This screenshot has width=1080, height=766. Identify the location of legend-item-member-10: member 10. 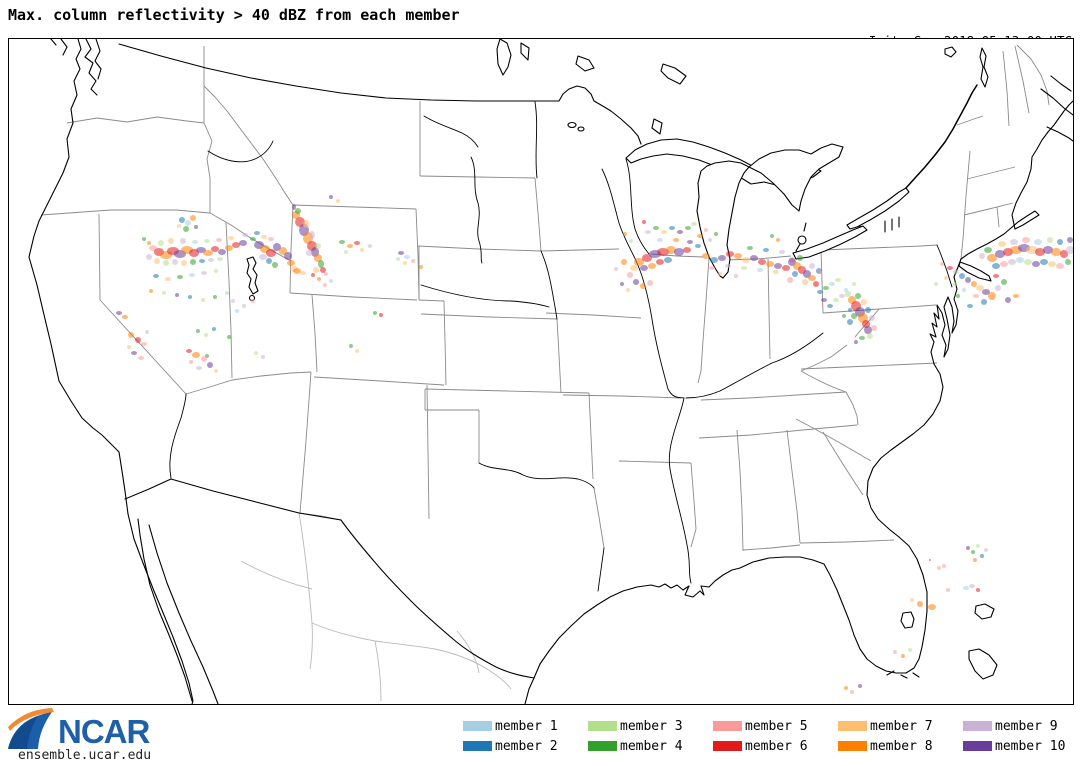
(1021, 746).